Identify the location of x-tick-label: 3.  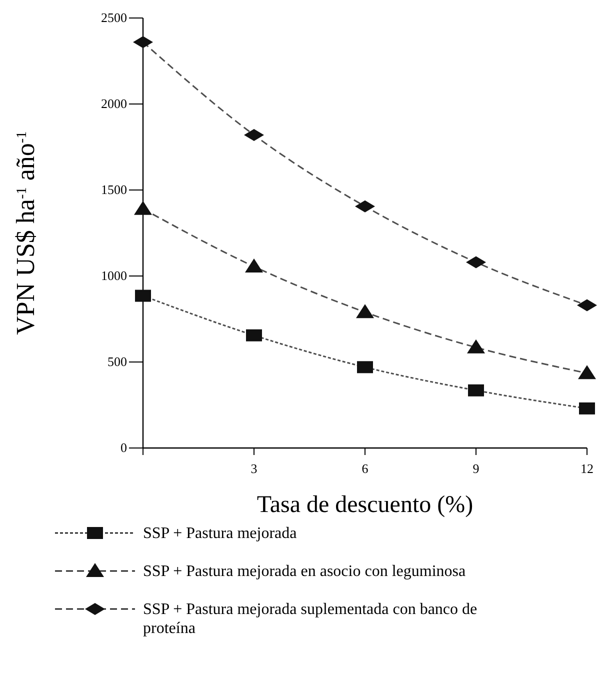
(254, 468).